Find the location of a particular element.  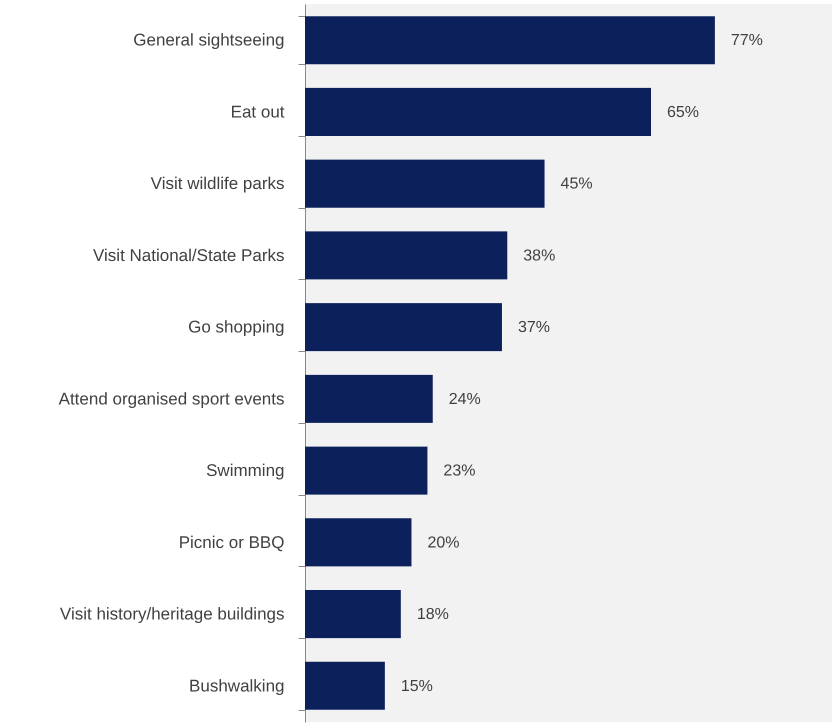

data-label: 23% is located at coordinates (459, 471).